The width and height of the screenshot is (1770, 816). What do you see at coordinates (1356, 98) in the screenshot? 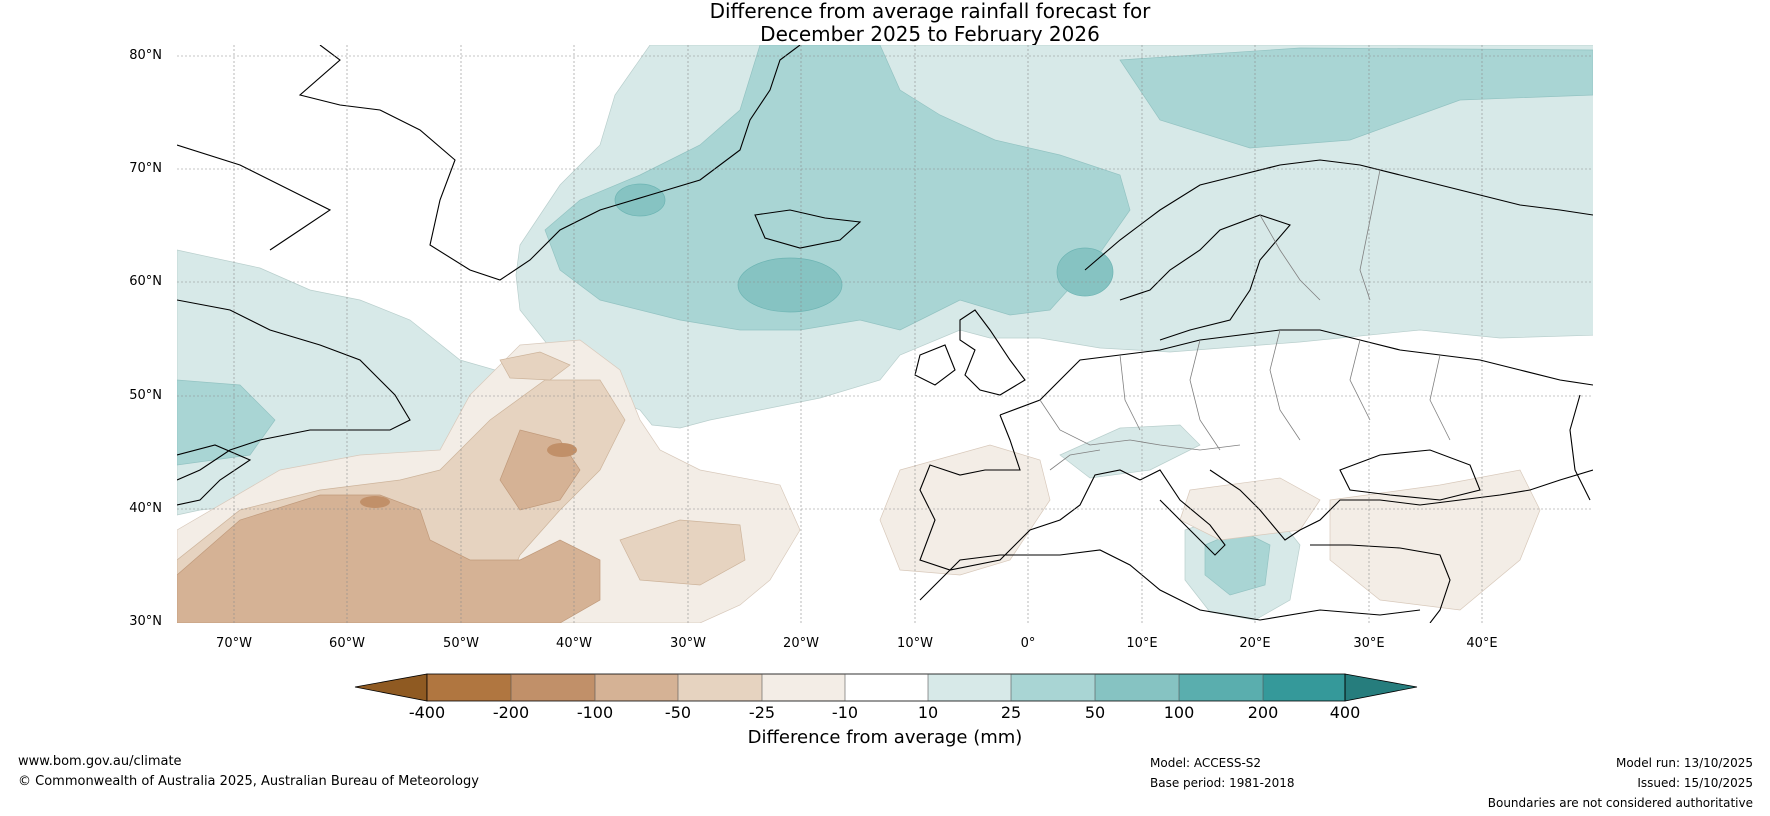
I see `moderate-wet-barents` at bounding box center [1356, 98].